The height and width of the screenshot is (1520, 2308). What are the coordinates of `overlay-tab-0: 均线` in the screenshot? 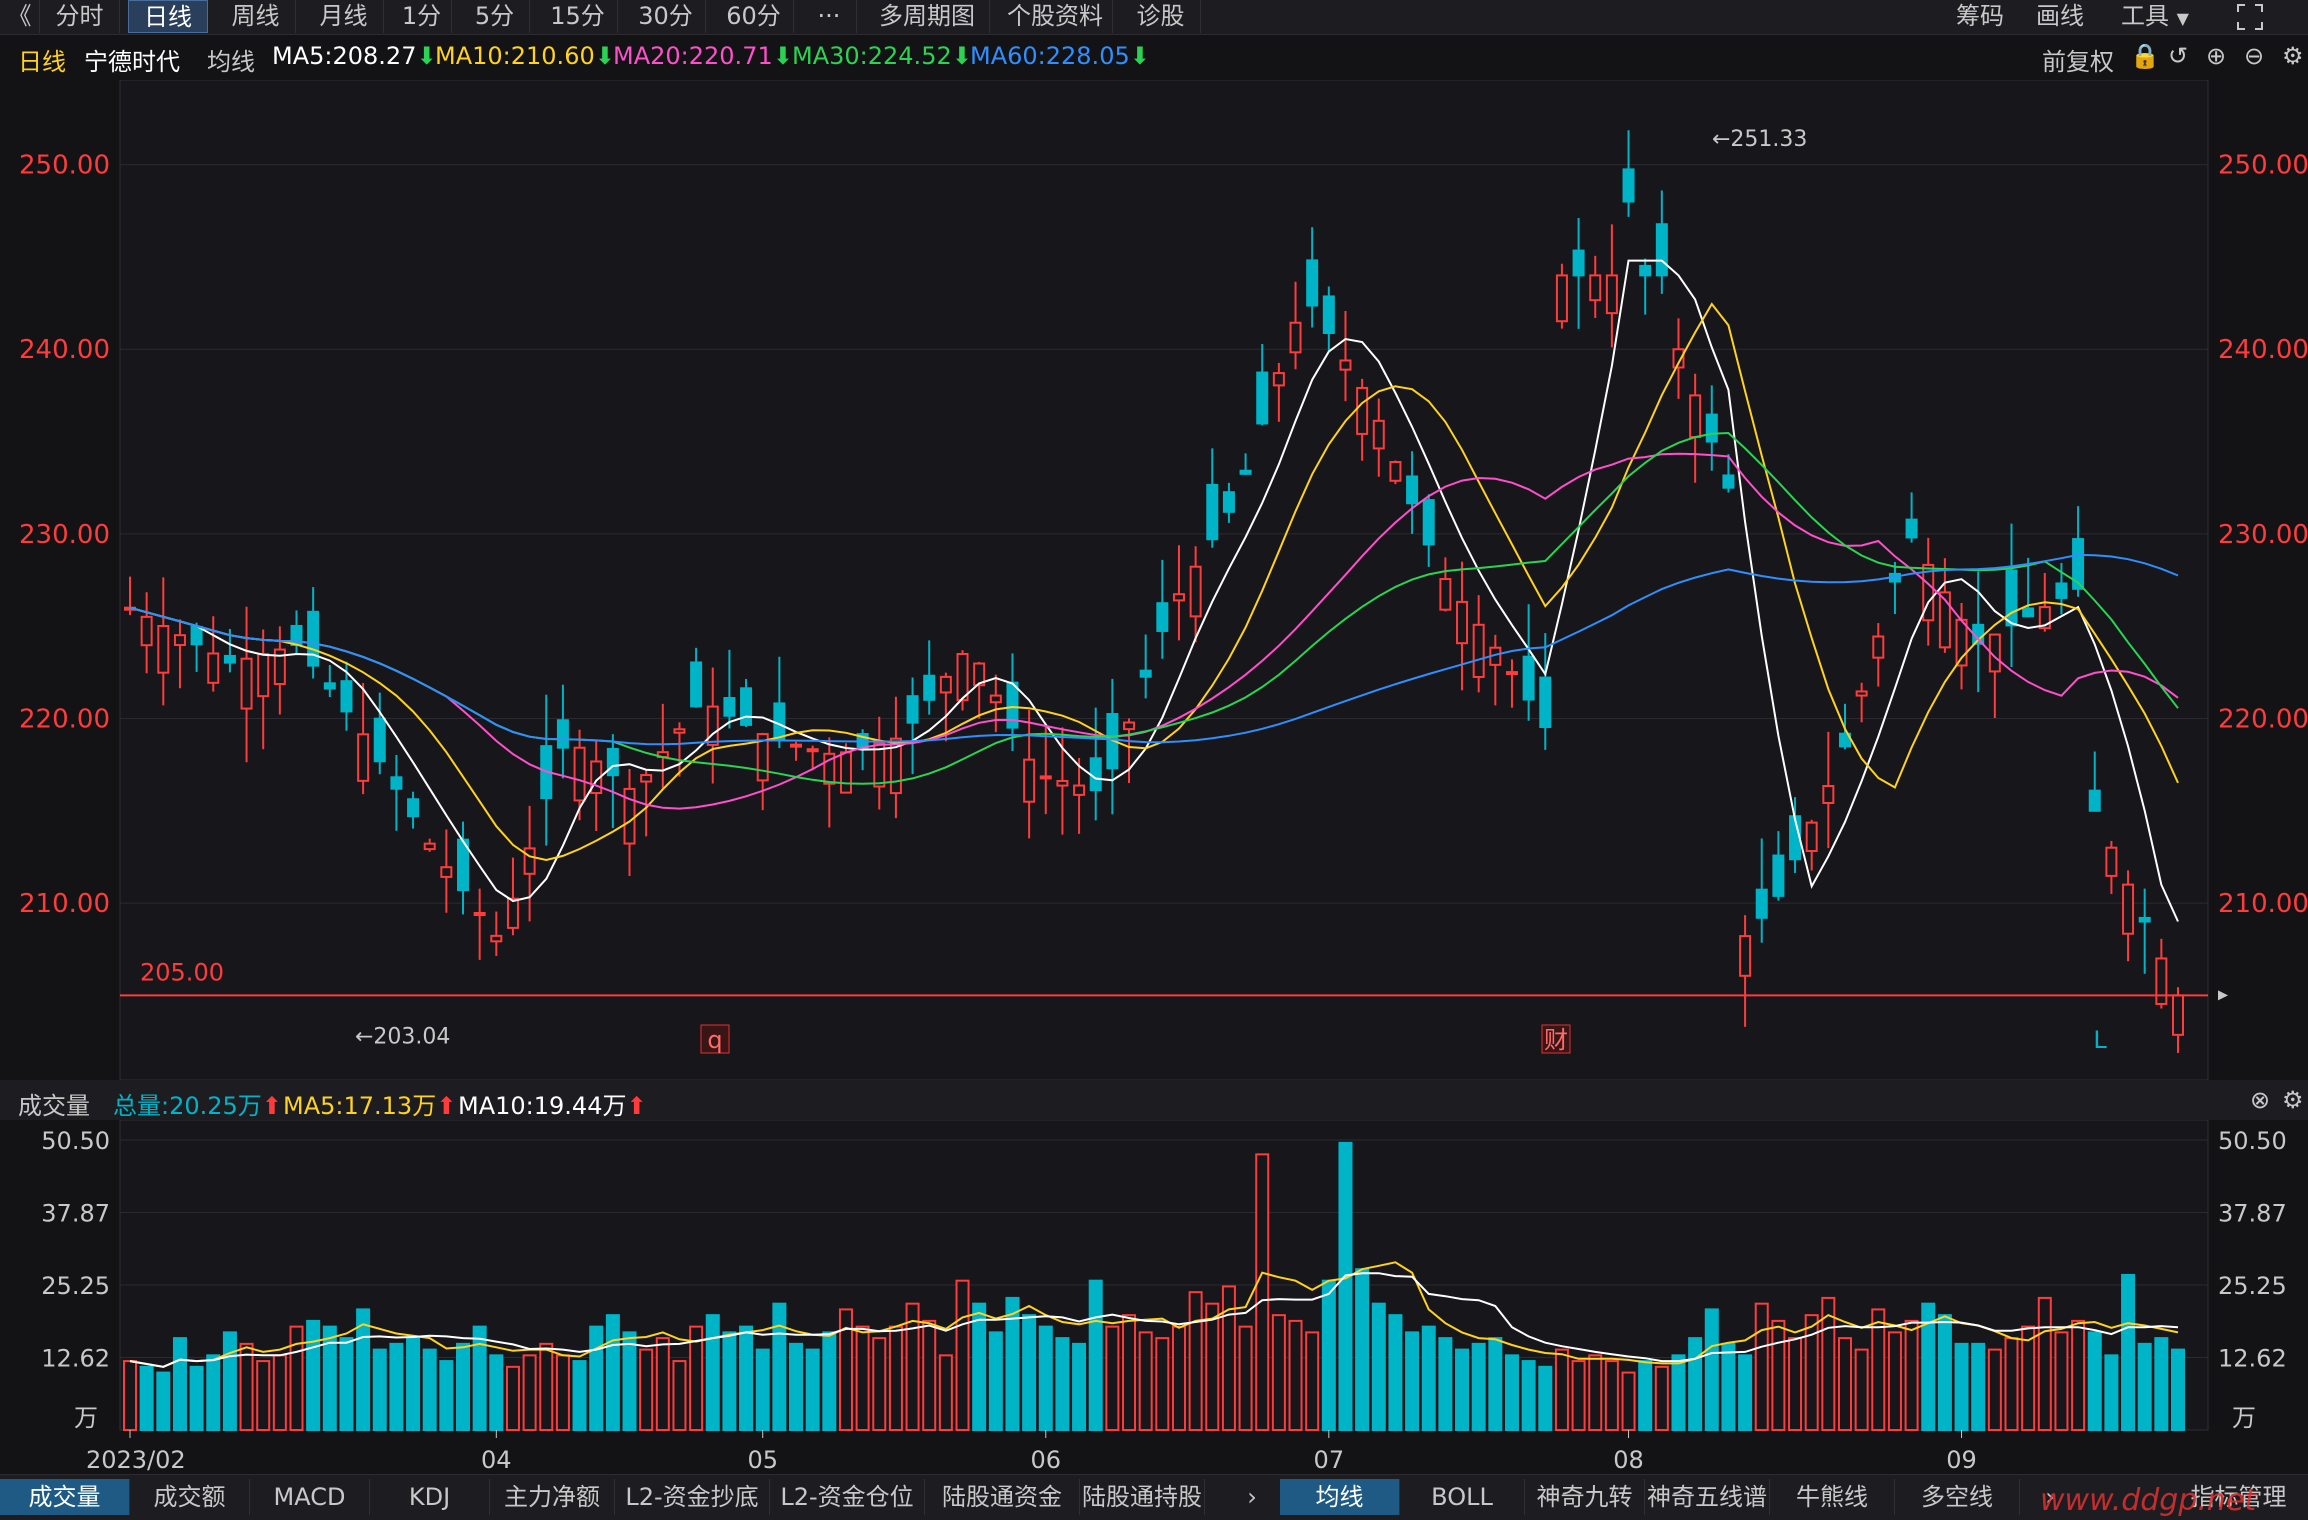 It's located at (1340, 1497).